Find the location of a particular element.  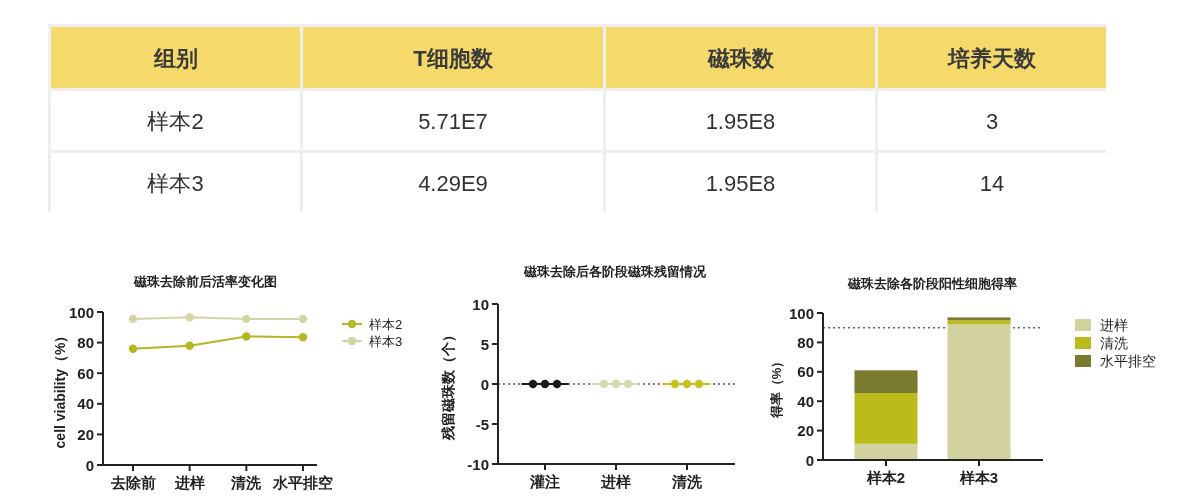

legend-label: 进样 is located at coordinates (1114, 325).